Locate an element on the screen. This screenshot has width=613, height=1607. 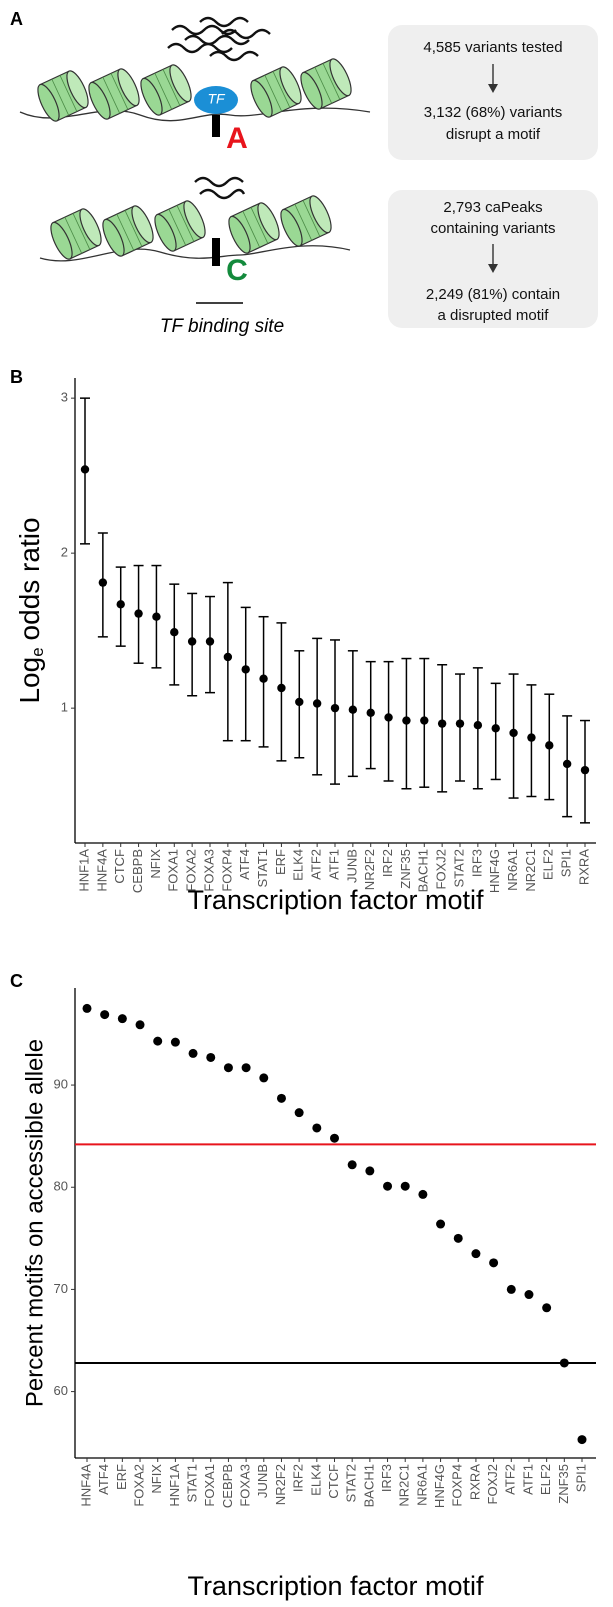
x-tick-label: NR2F2 is located at coordinates (369, 869).